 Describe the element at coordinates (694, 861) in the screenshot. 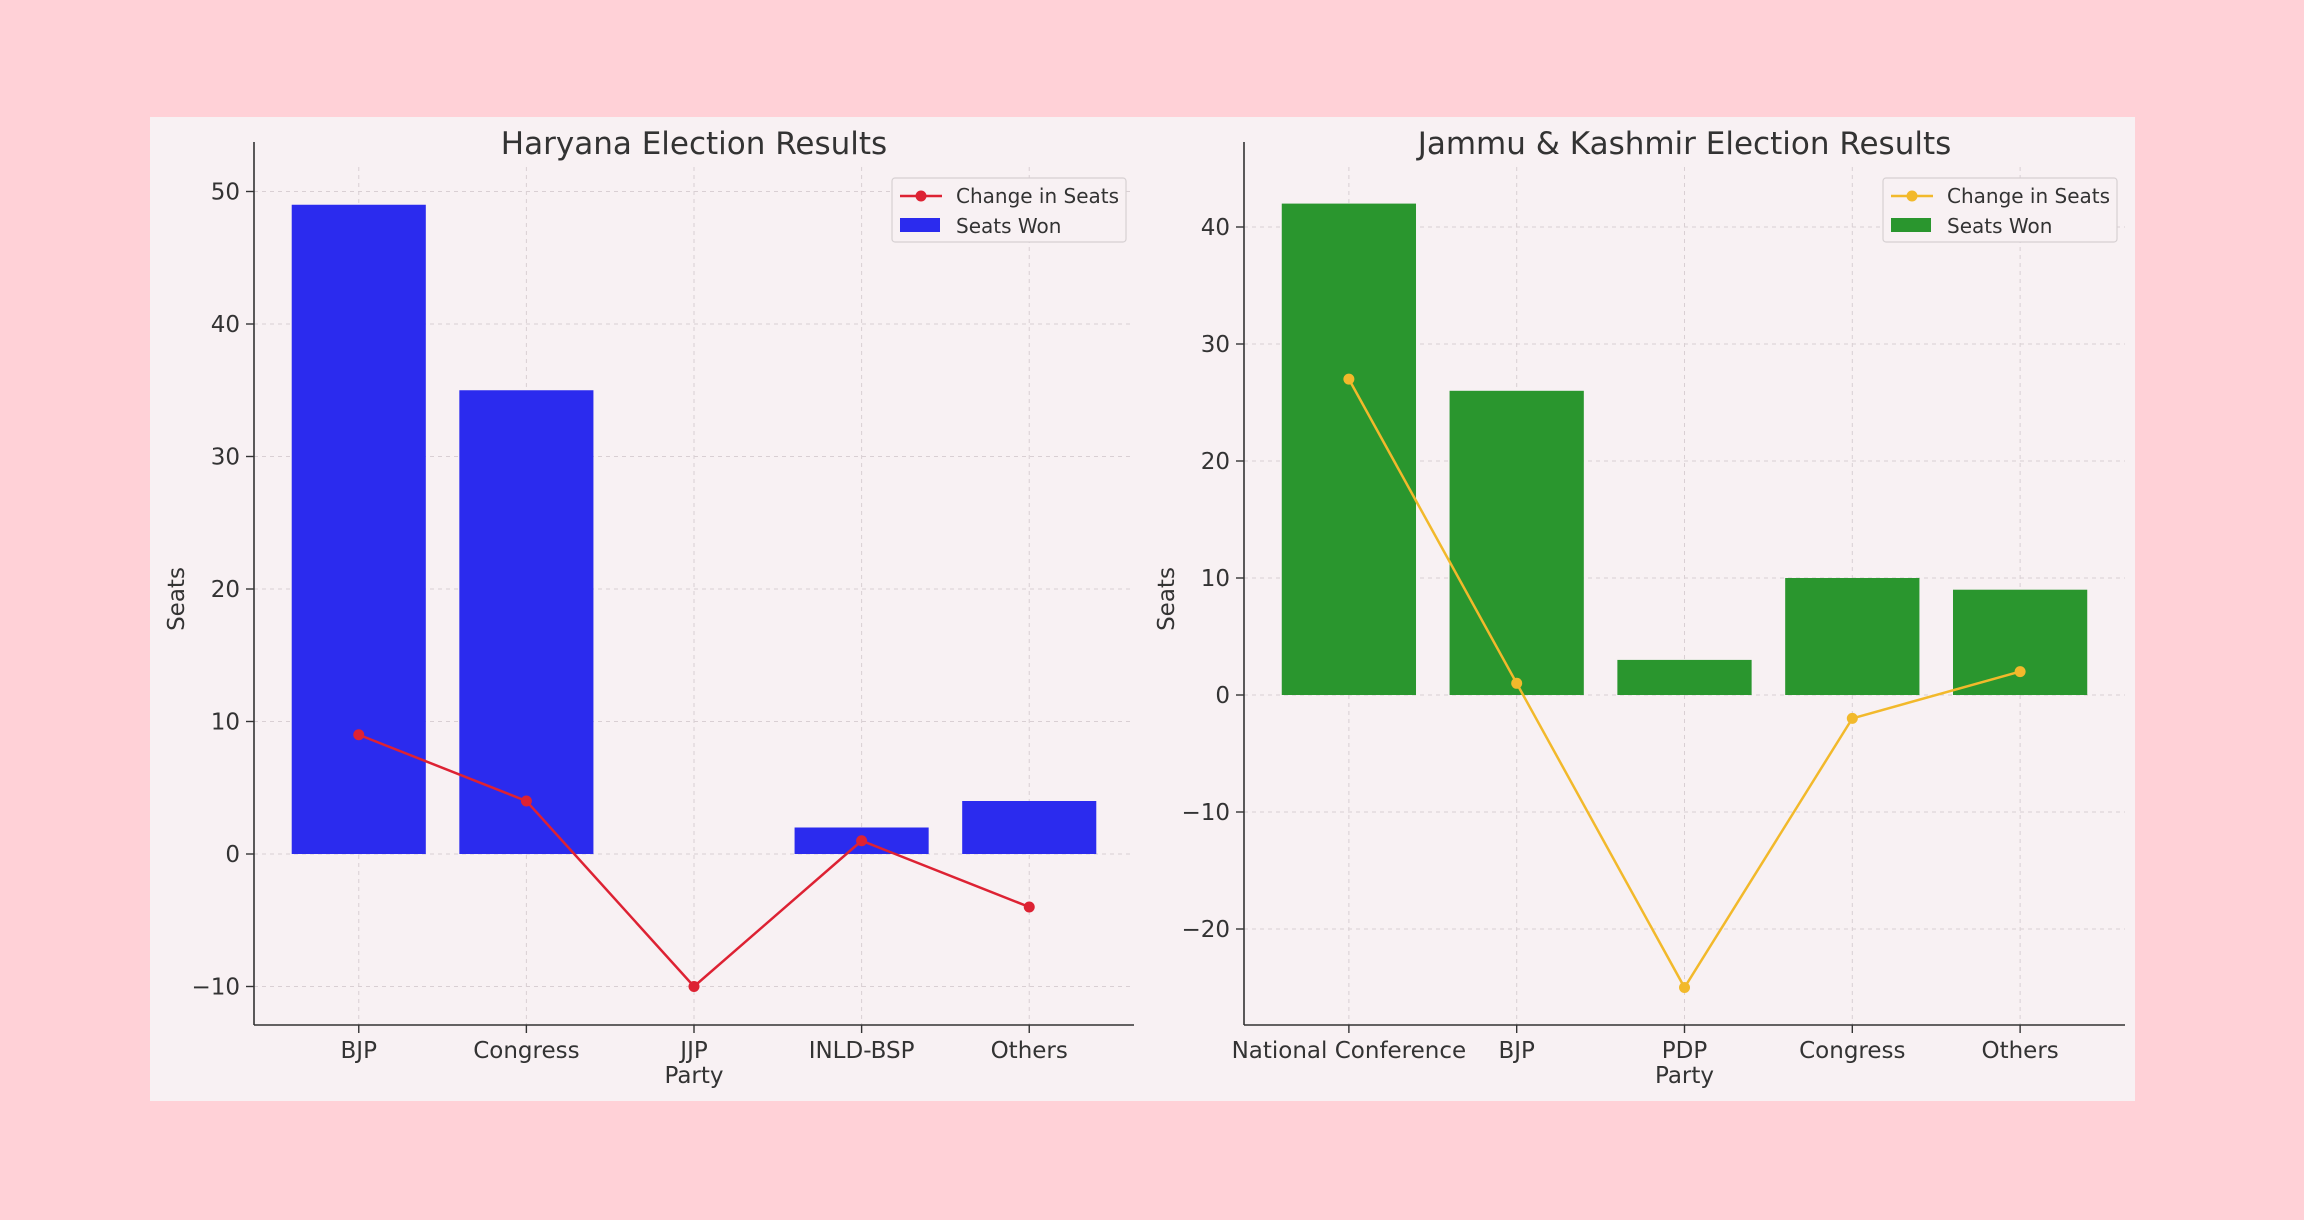

I see `change-line` at that location.